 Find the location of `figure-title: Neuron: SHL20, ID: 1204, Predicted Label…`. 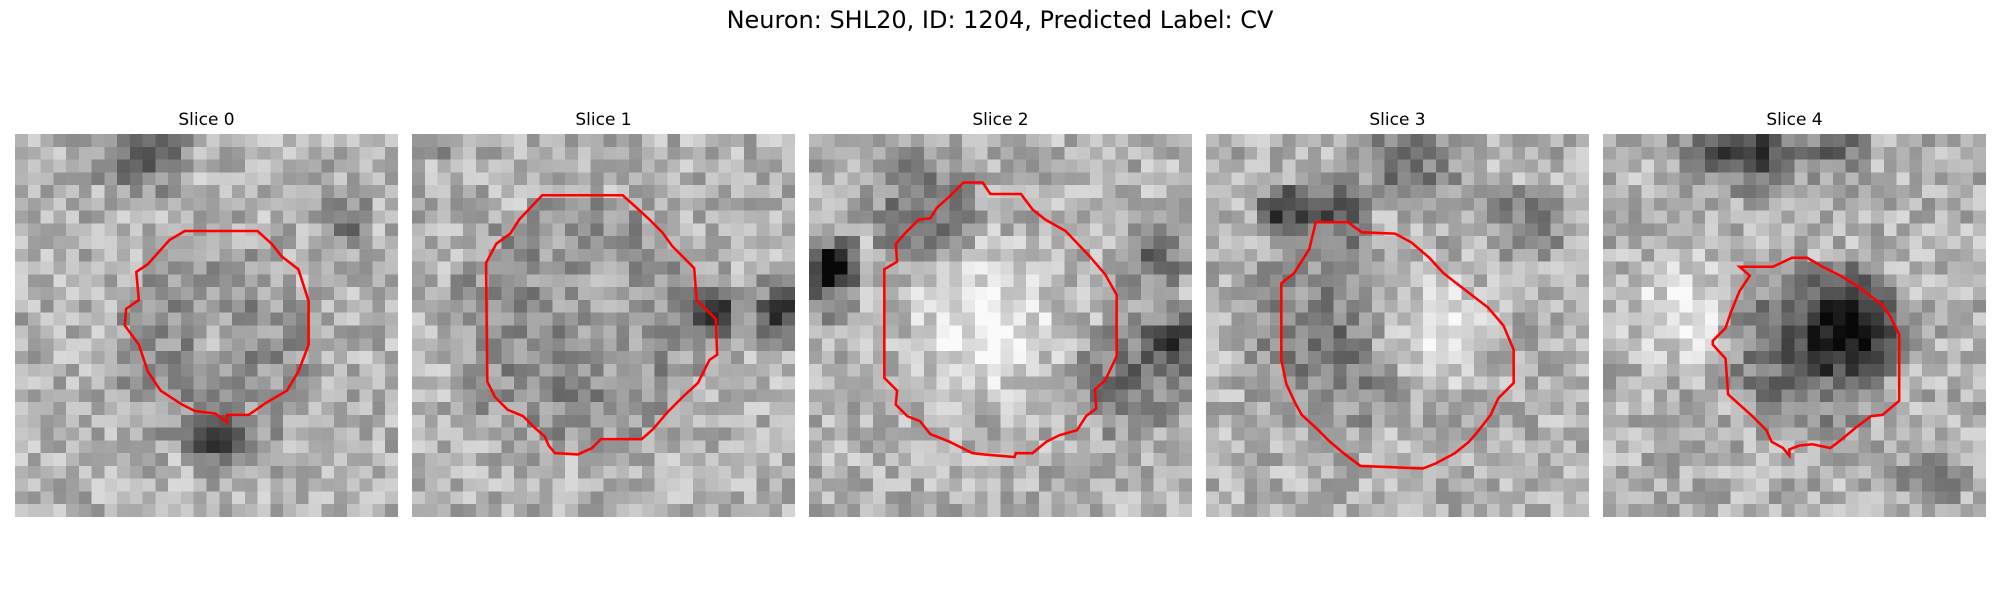

figure-title: Neuron: SHL20, ID: 1204, Predicted Label… is located at coordinates (1000, 20).